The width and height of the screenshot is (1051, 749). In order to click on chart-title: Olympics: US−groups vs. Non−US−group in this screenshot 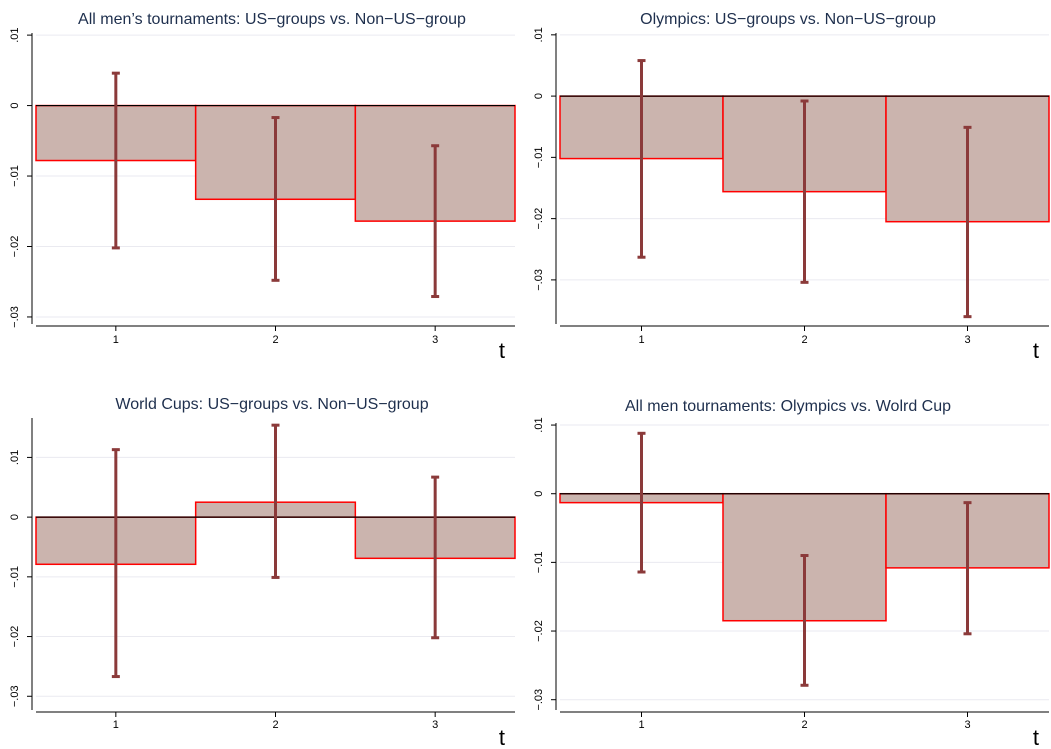, I will do `click(788, 19)`.